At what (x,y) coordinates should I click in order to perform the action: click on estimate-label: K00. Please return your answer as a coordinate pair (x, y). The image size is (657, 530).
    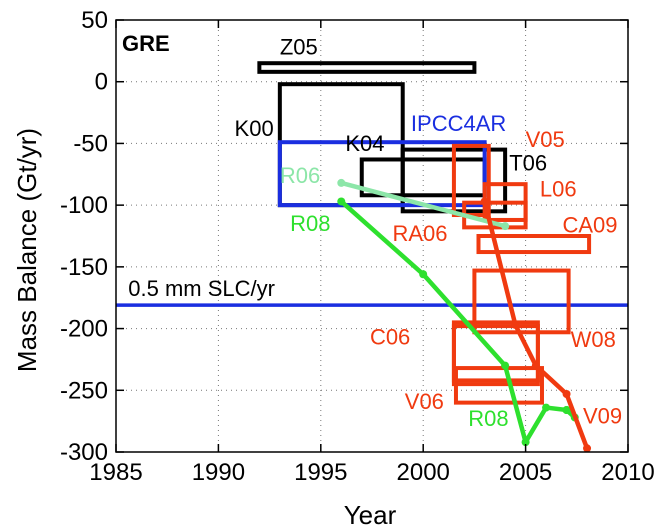
    Looking at the image, I should click on (254, 128).